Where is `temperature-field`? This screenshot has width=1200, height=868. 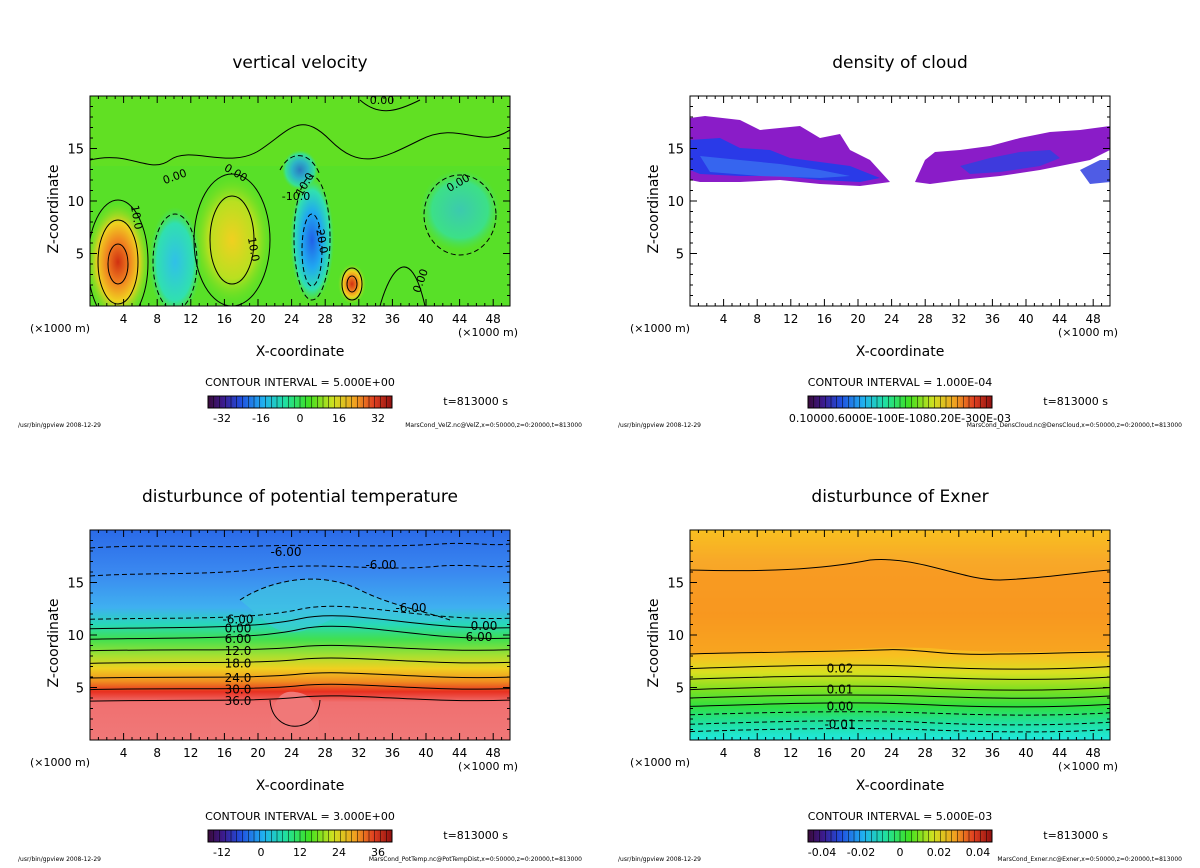 temperature-field is located at coordinates (300, 635).